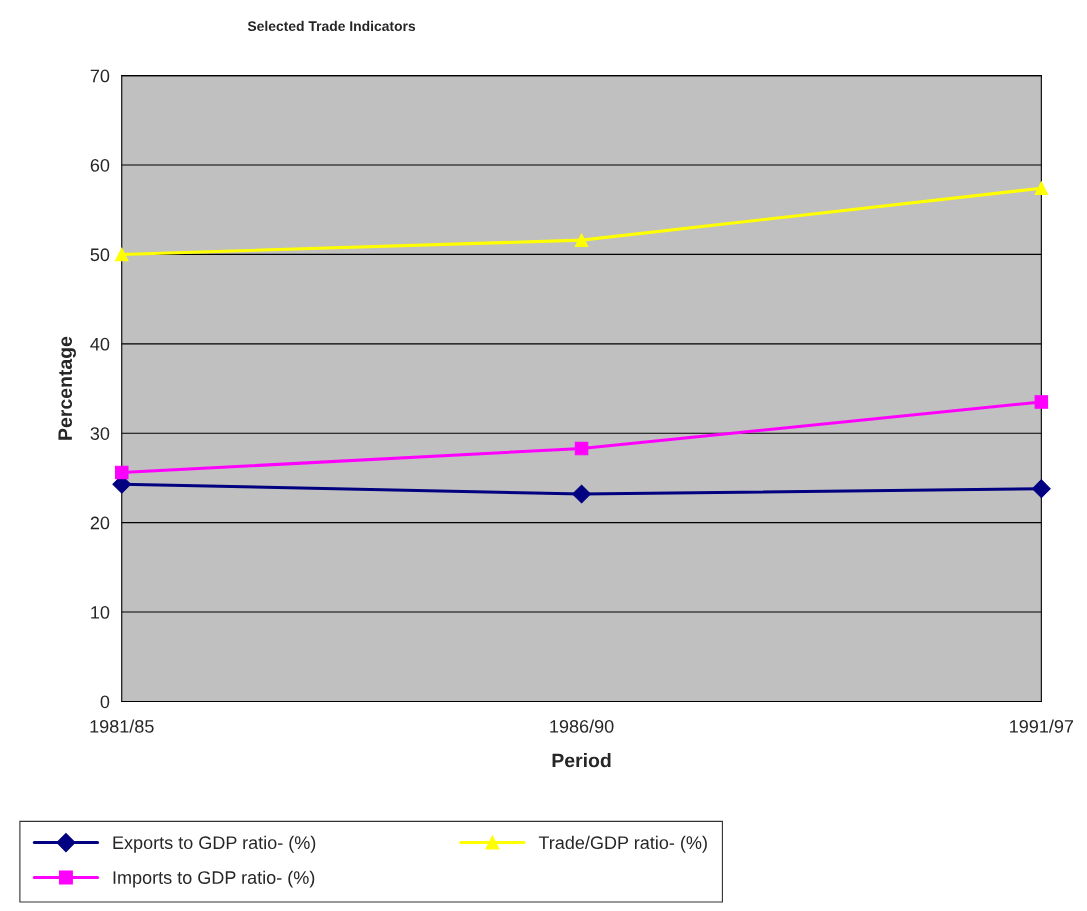 This screenshot has height=911, width=1087. What do you see at coordinates (122, 726) in the screenshot?
I see `x-tick-label: 1981/85` at bounding box center [122, 726].